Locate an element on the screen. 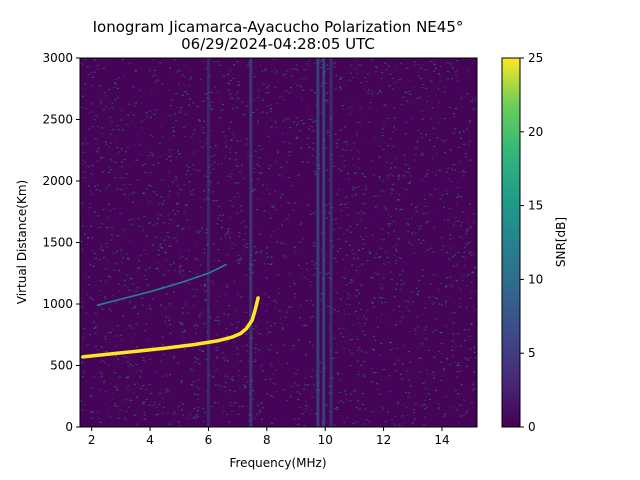 Image resolution: width=640 pixels, height=480 pixels. y-tick-label: 2500 is located at coordinates (57, 120).